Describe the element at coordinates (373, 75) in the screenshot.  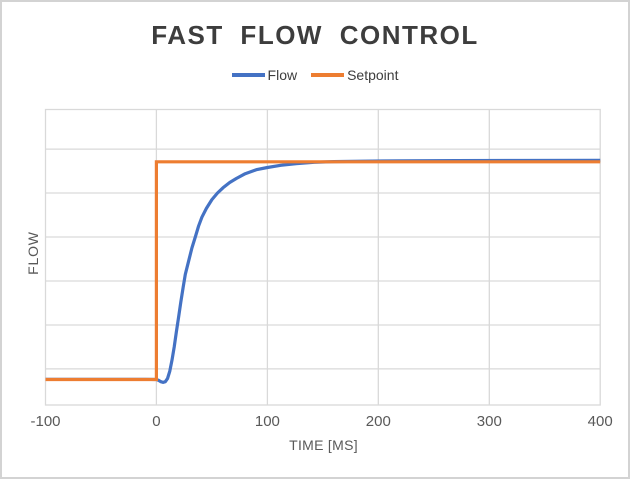
I see `legend-label-setpoint: Setpoint` at that location.